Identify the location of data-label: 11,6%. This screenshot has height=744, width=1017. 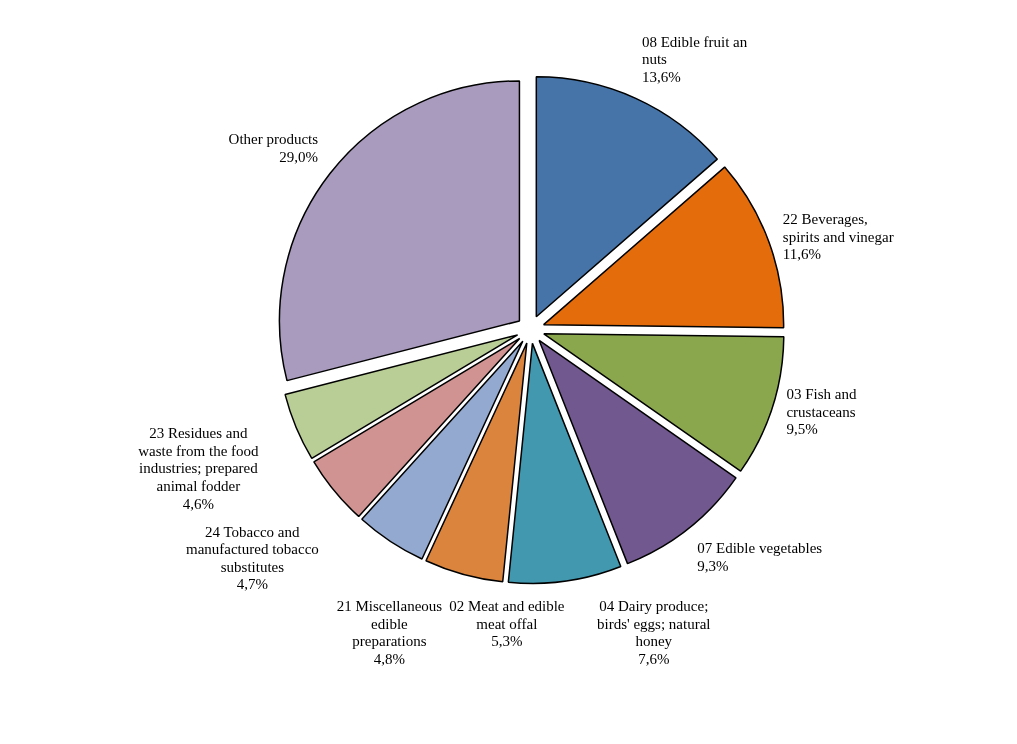
(802, 254).